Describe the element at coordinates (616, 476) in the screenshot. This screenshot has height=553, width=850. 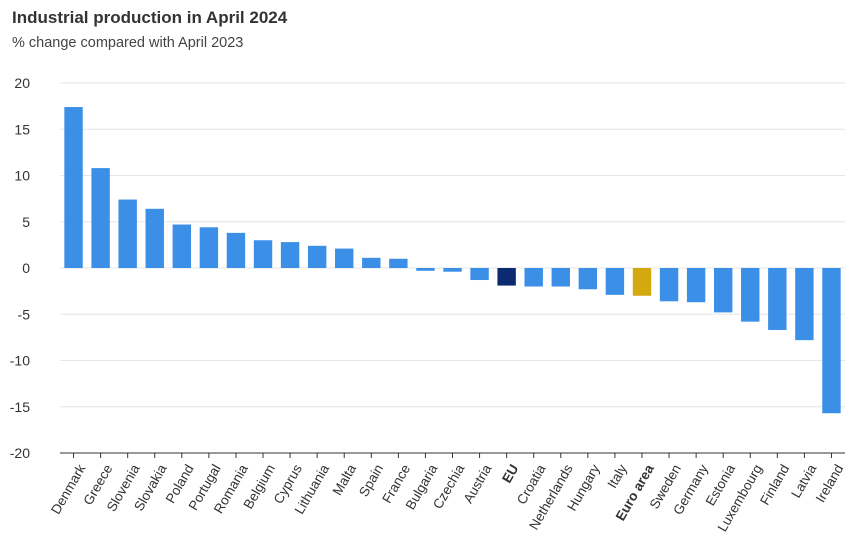
I see `category-label: Italy` at that location.